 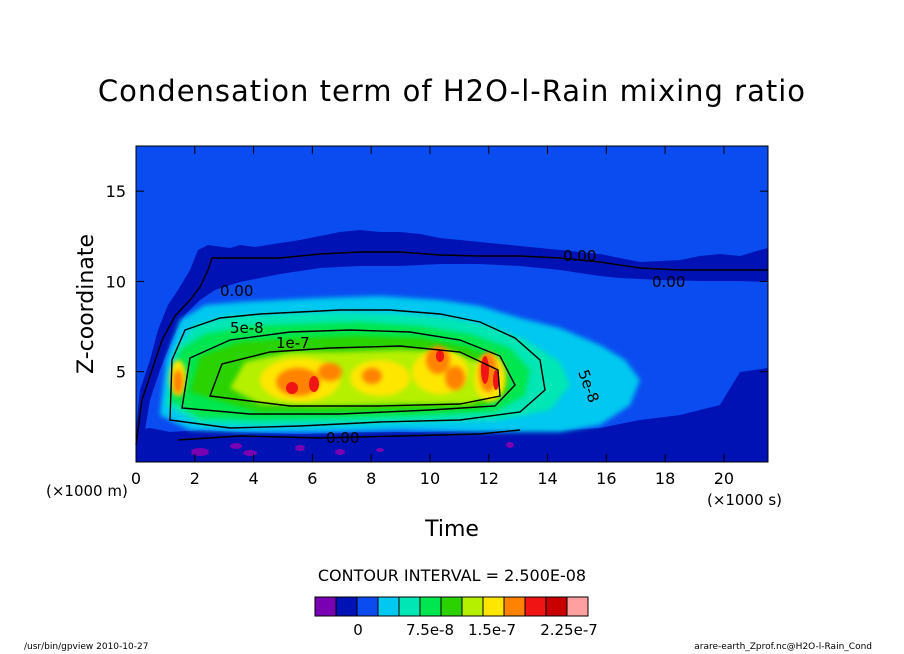 I want to click on x-tick-label: 12, so click(x=489, y=478).